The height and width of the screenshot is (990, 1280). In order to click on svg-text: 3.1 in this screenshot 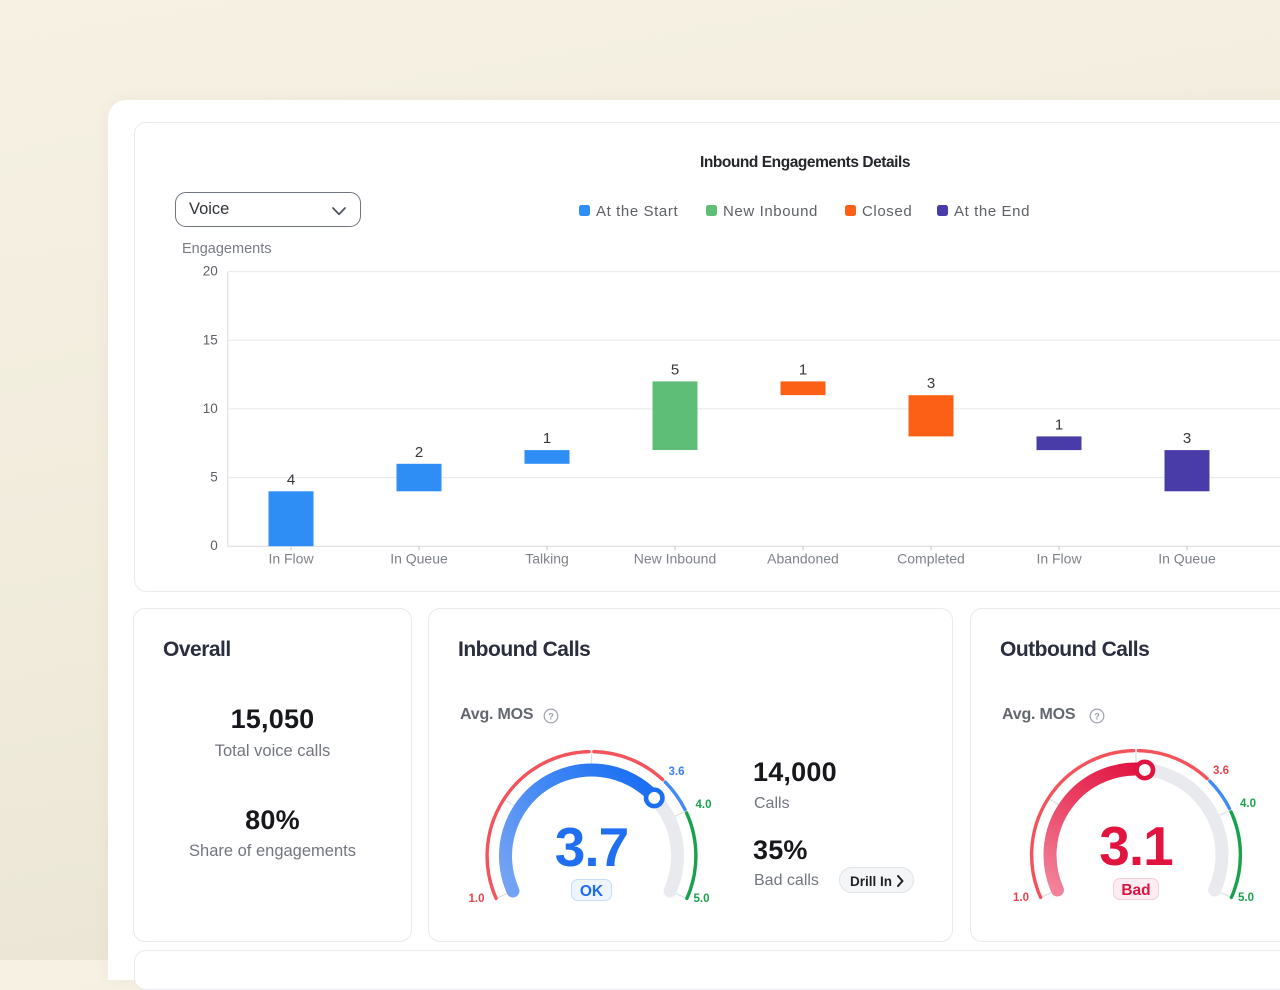, I will do `click(1136, 846)`.